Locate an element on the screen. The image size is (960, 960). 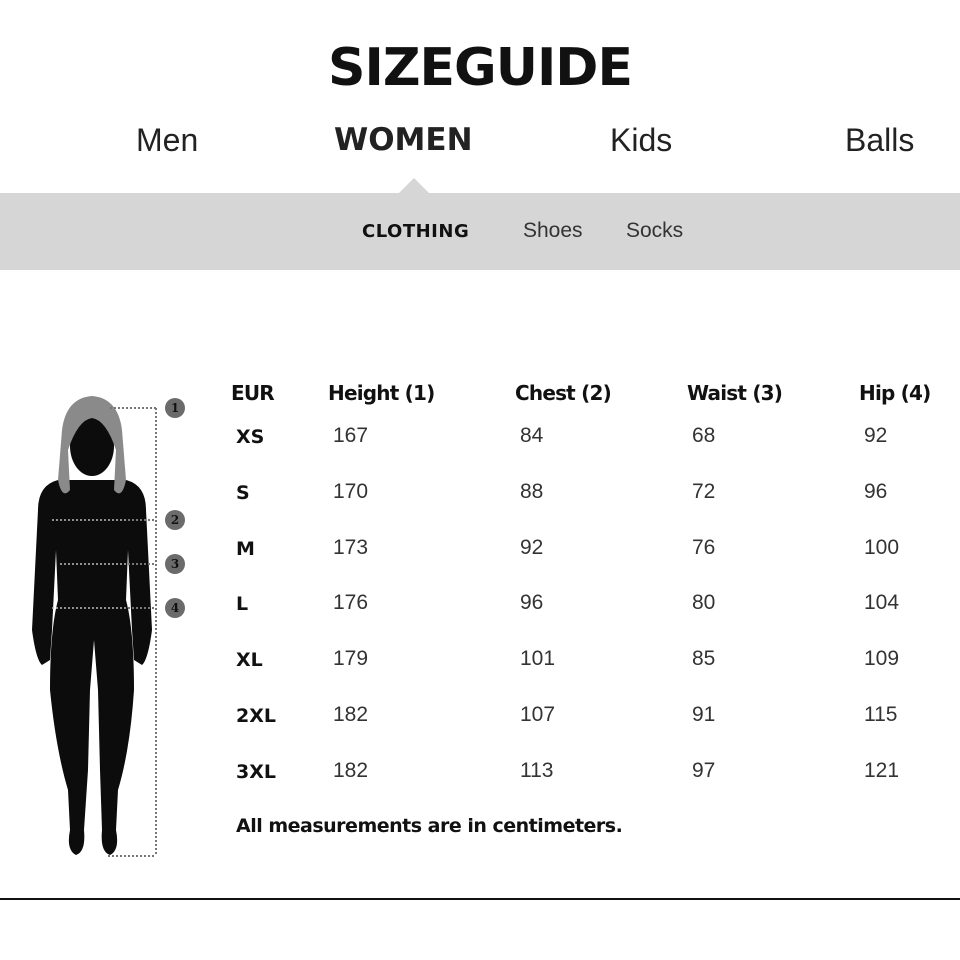
marker-label: 4 is located at coordinates (175, 608).